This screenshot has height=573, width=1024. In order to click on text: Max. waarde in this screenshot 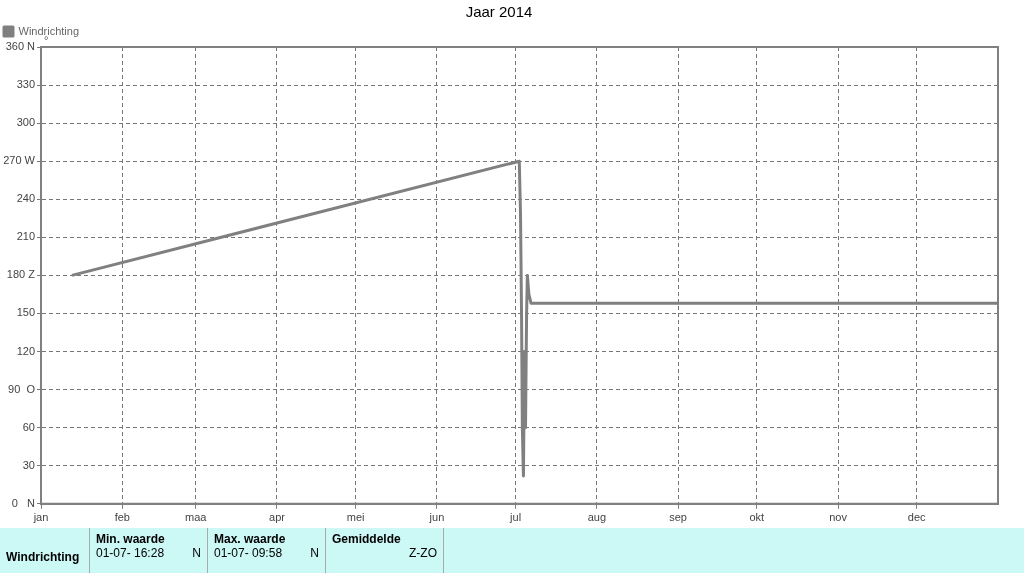, I will do `click(250, 539)`.